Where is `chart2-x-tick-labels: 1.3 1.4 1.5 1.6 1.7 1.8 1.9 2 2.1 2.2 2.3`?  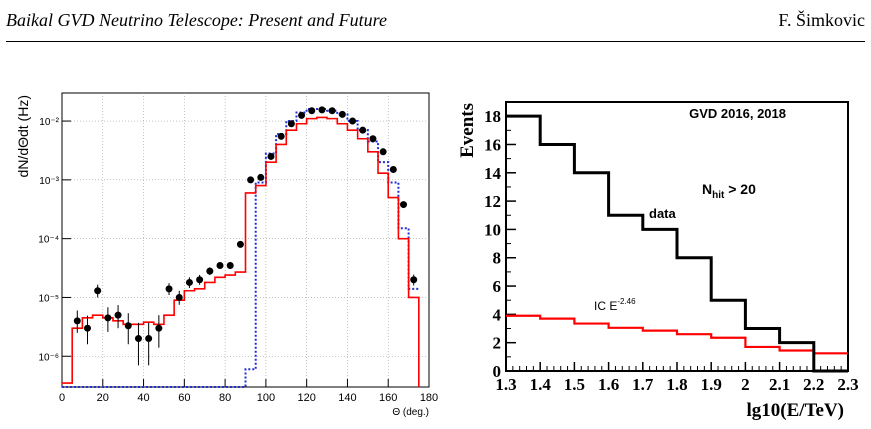
chart2-x-tick-labels: 1.3 1.4 1.5 1.6 1.7 1.8 1.9 2 2.1 2.2 2.3 is located at coordinates (676, 384).